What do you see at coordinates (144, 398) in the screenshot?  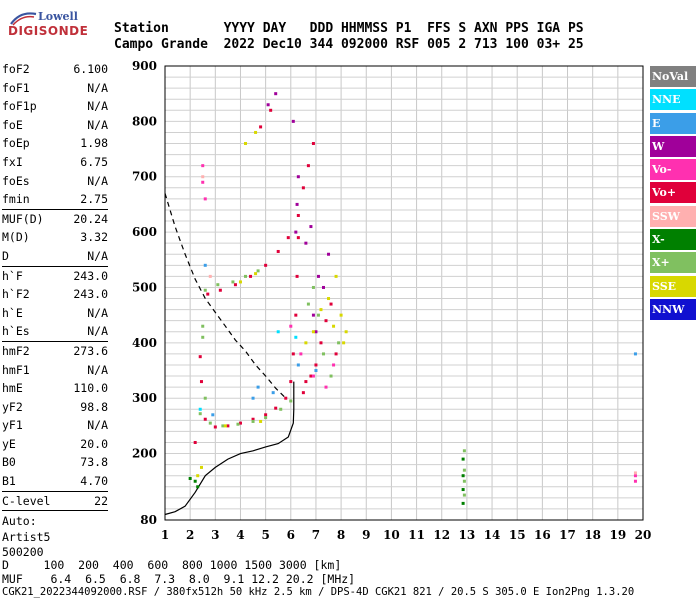 I see `y-tick-label: 300` at bounding box center [144, 398].